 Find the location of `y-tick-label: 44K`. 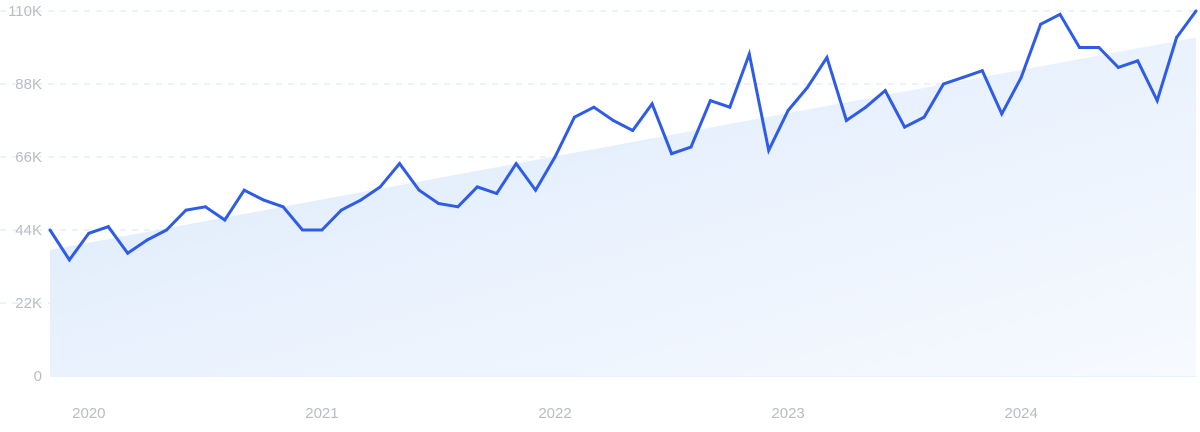

y-tick-label: 44K is located at coordinates (28, 230).